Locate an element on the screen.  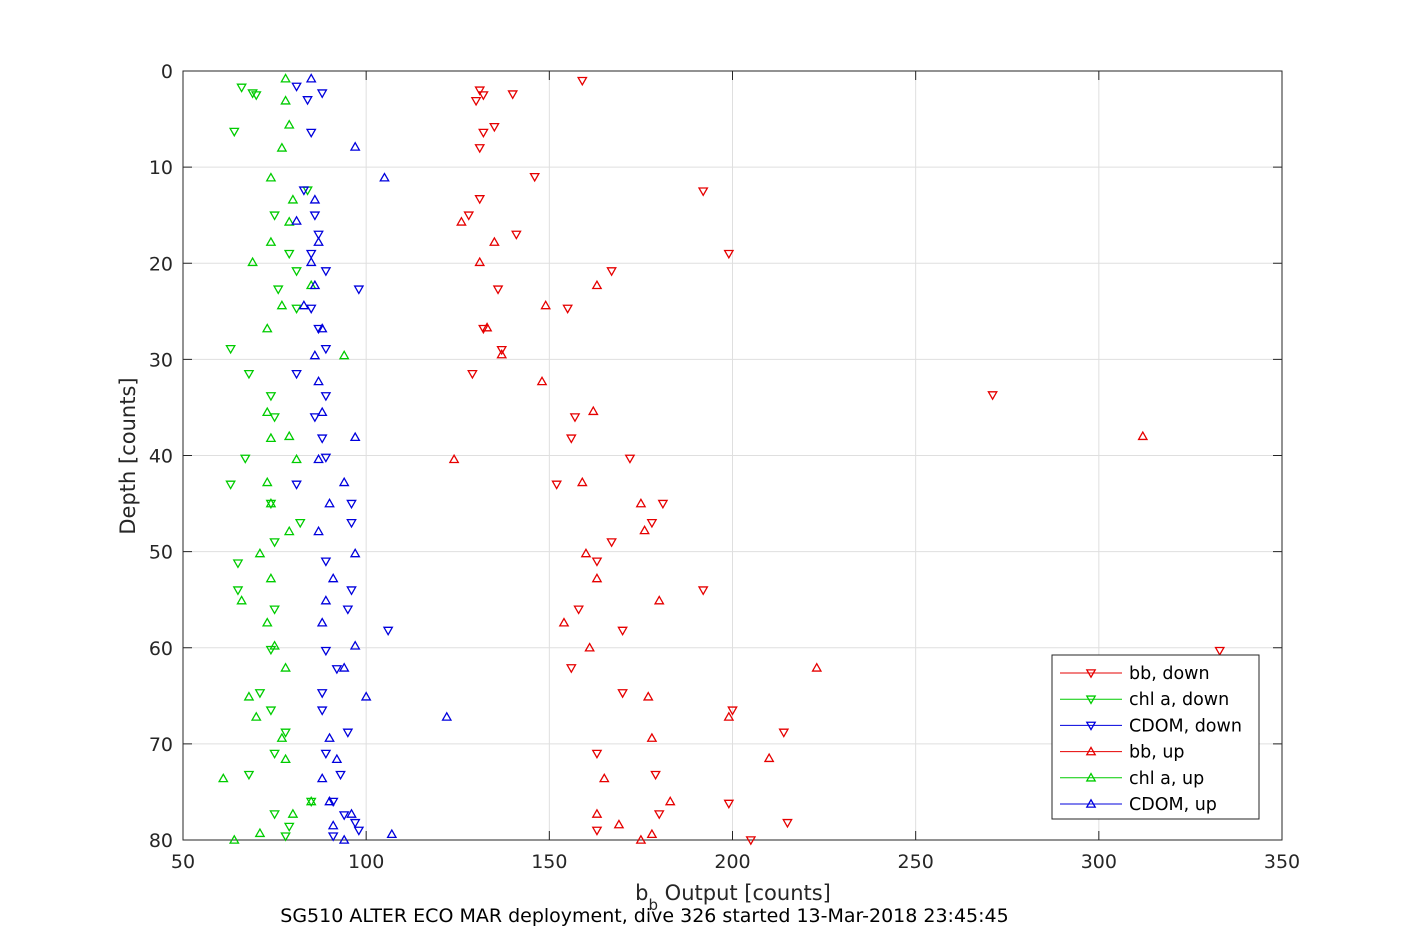
y-tick-label: 80 is located at coordinates (161, 841).